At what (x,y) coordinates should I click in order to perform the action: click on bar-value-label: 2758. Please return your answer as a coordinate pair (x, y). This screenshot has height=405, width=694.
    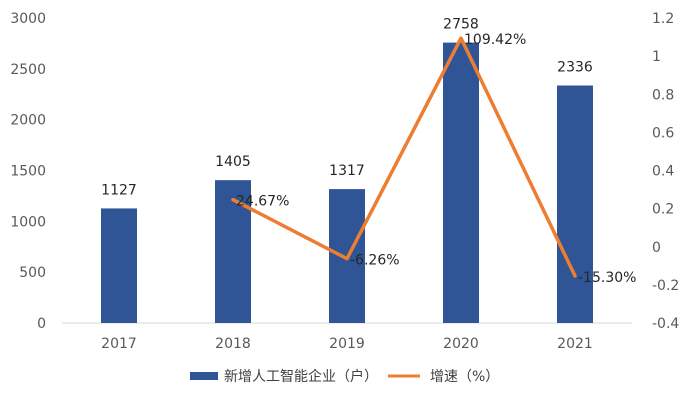
    Looking at the image, I should click on (461, 25).